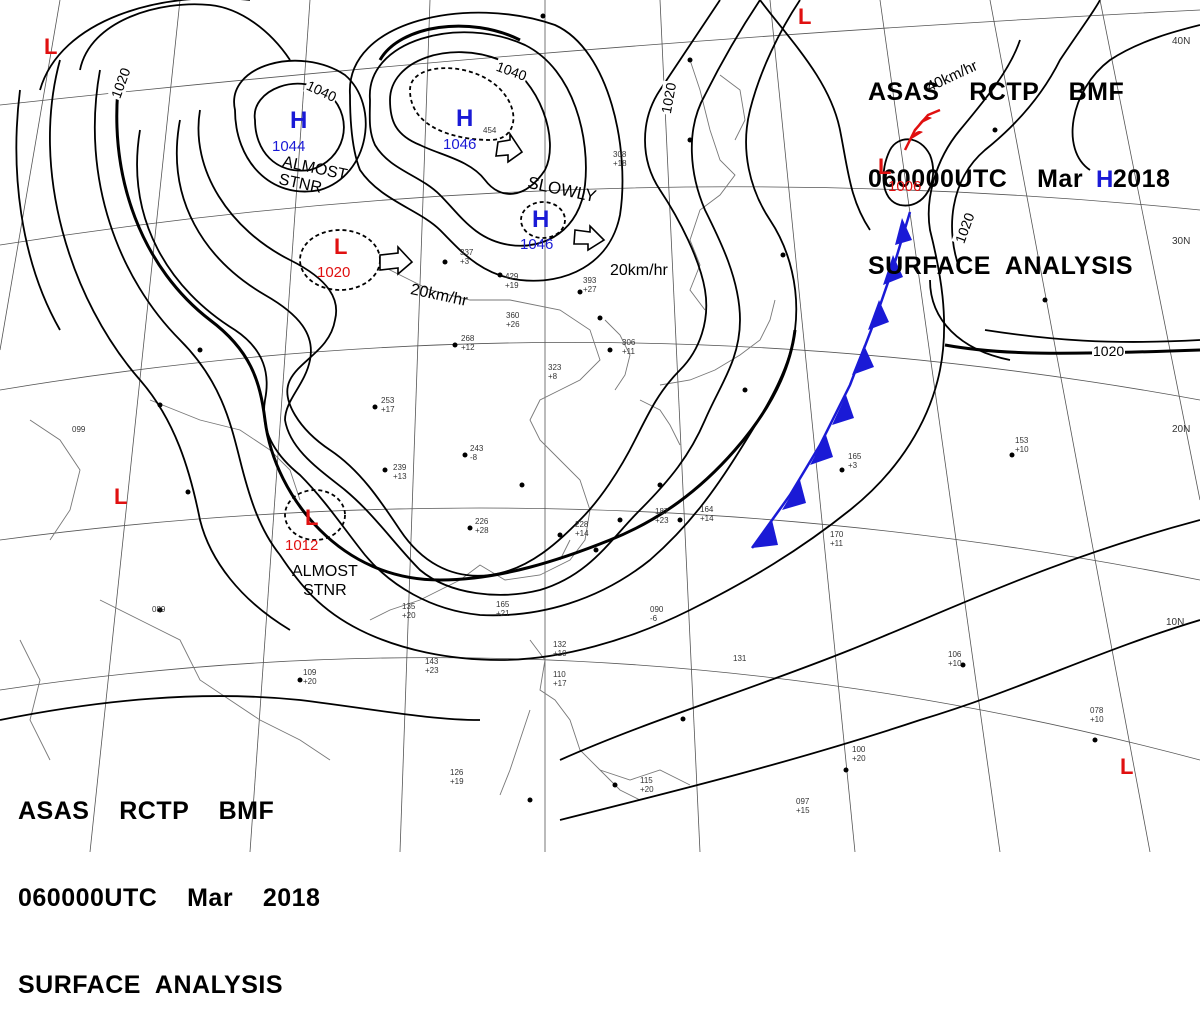 The width and height of the screenshot is (1200, 1029). Describe the element at coordinates (492, 203) in the screenshot. I see `motion-arrows` at that location.